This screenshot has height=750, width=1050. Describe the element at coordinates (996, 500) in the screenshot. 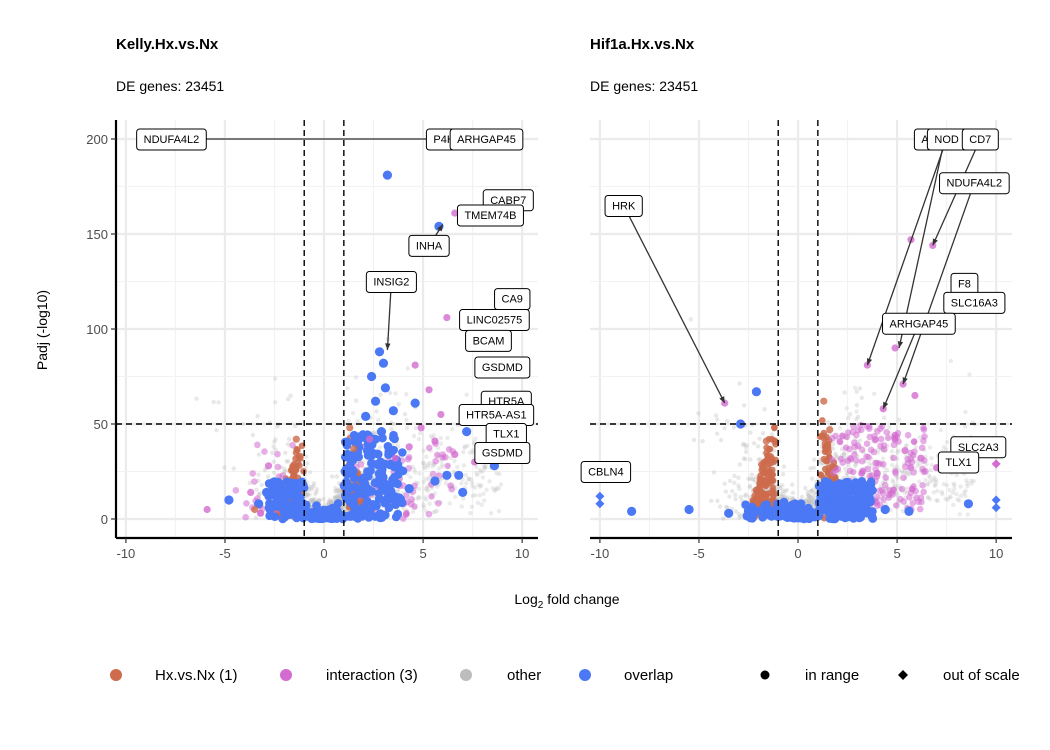

I see `out-of-scale-point` at that location.